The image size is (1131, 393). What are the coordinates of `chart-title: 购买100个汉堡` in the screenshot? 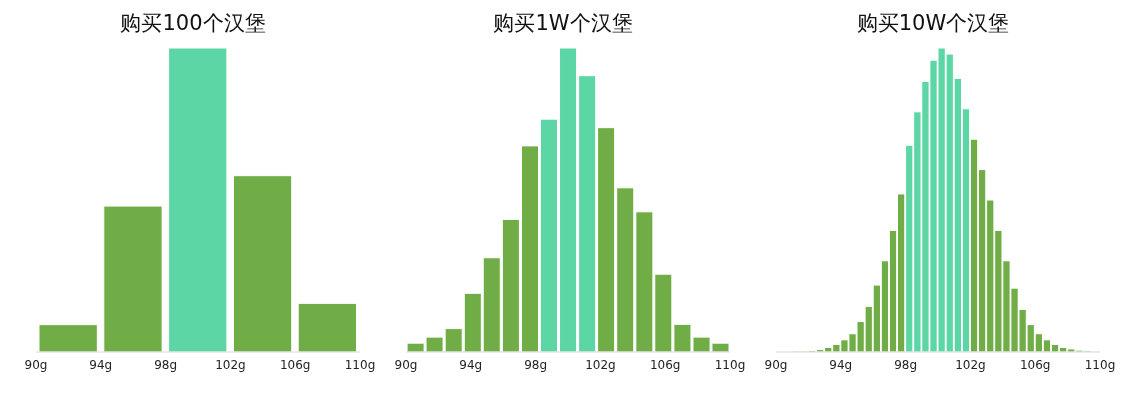 It's located at (193, 23).